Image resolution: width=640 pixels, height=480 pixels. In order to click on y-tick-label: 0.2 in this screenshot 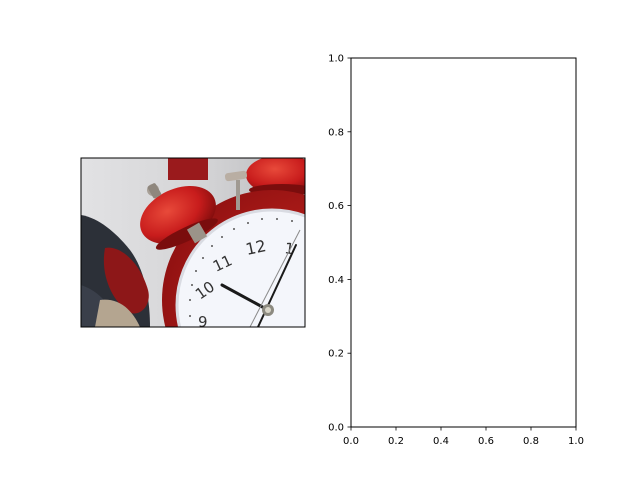, I will do `click(336, 354)`.